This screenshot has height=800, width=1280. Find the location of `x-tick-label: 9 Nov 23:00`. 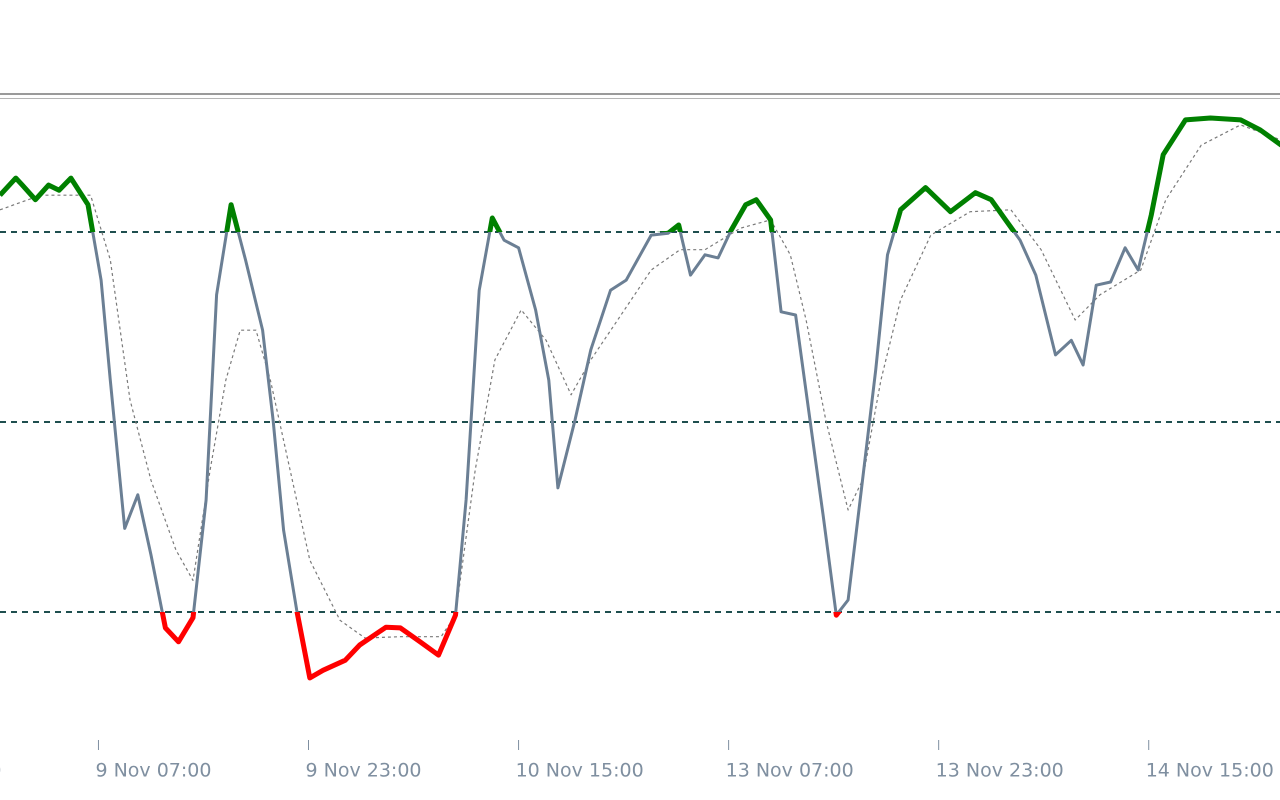

x-tick-label: 9 Nov 23:00 is located at coordinates (364, 771).